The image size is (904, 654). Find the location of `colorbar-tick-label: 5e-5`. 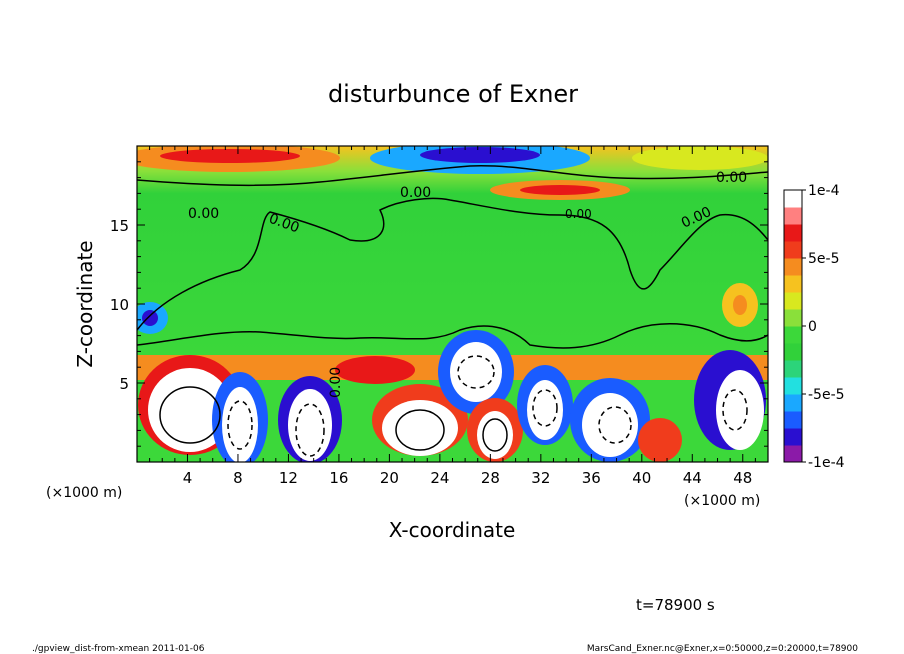

colorbar-tick-label: 5e-5 is located at coordinates (823, 259).